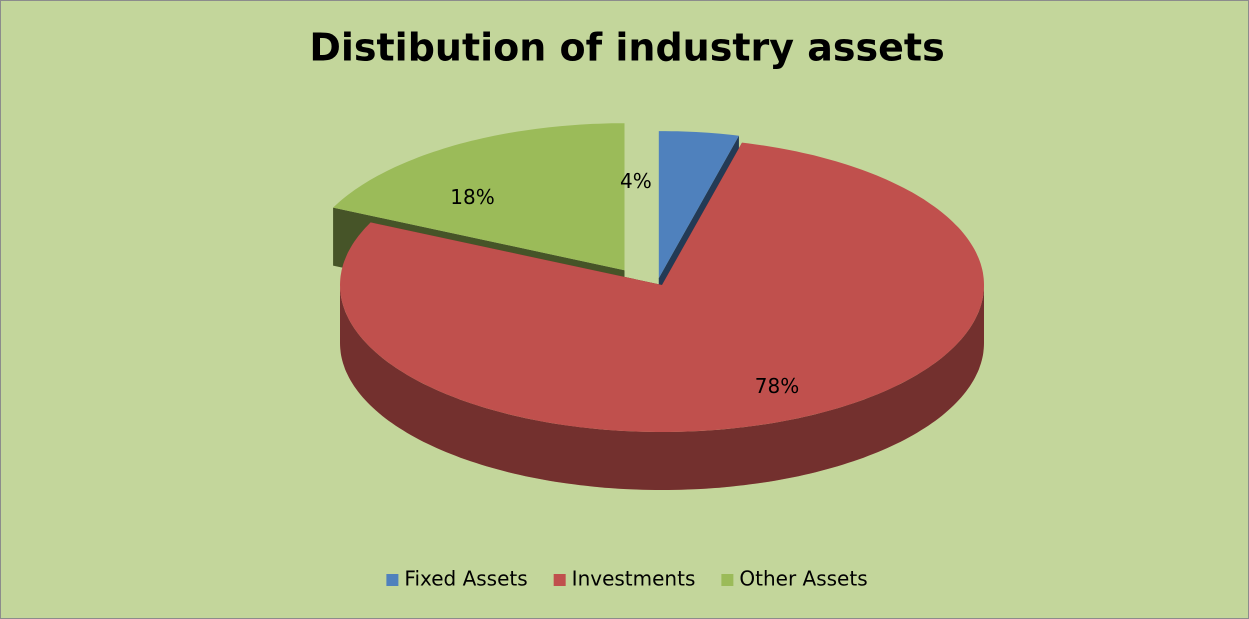 Image resolution: width=1249 pixels, height=619 pixels. I want to click on data-label: 4%, so click(636, 181).